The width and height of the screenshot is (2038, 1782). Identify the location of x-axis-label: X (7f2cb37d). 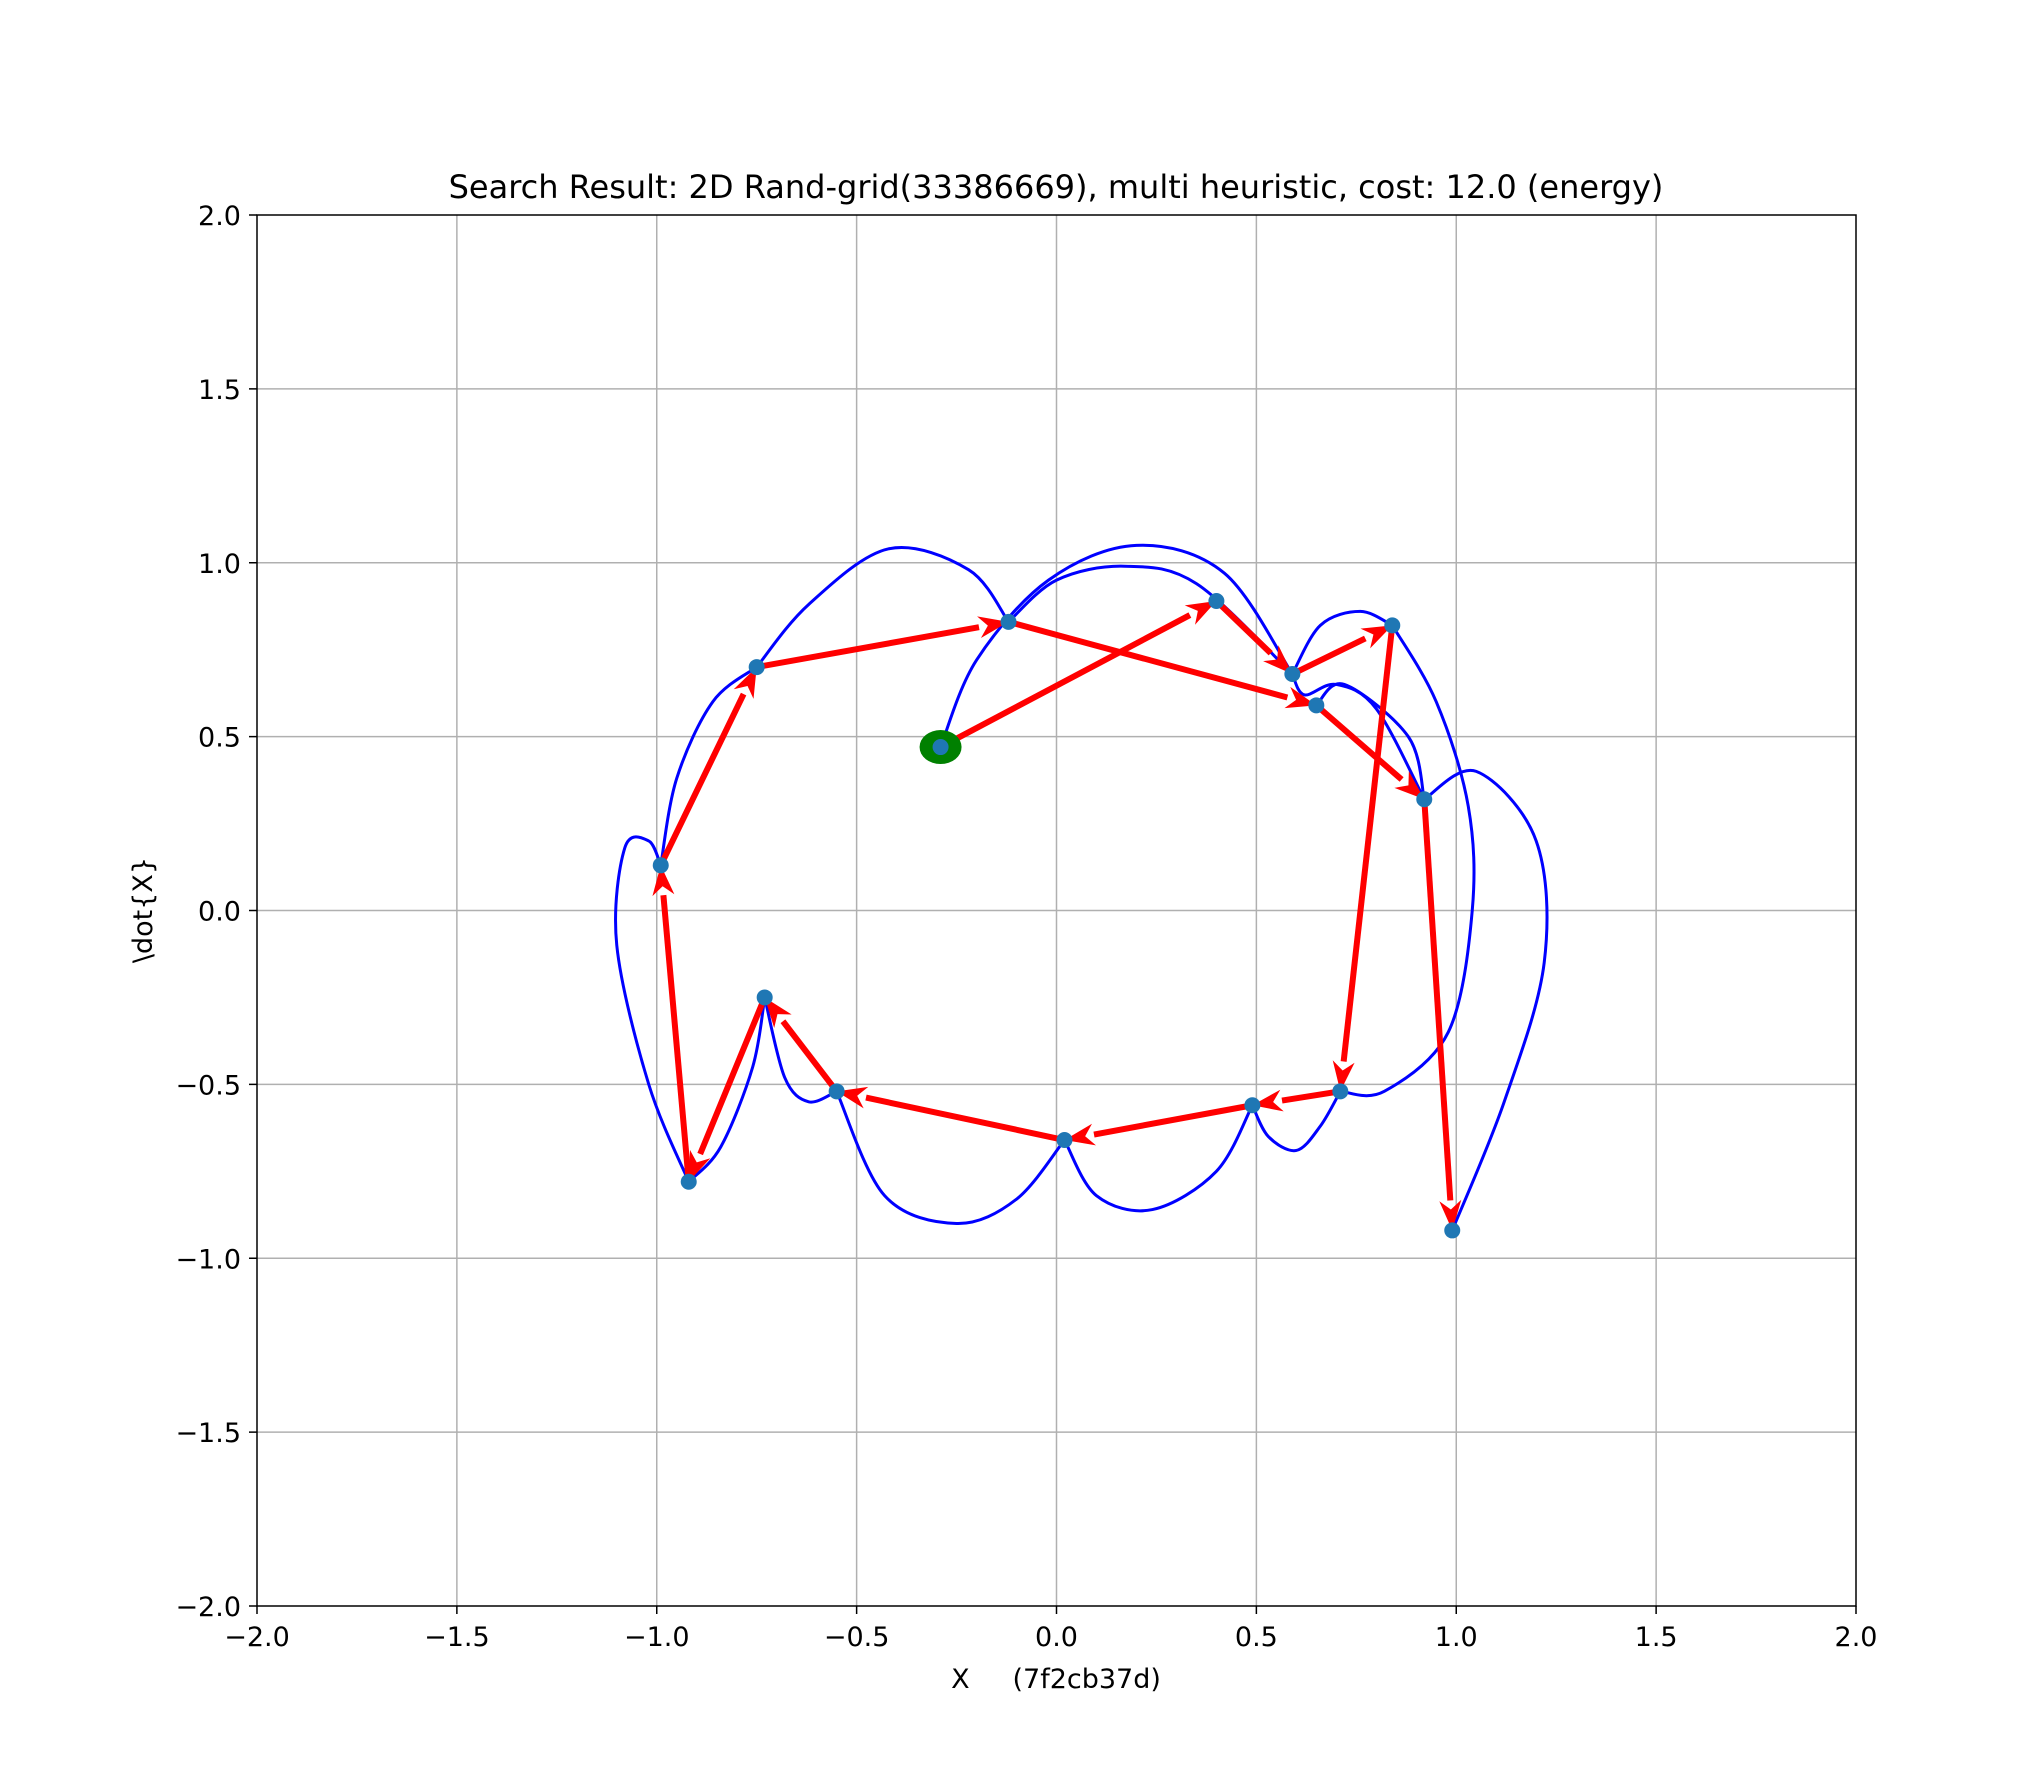
(1056, 1679).